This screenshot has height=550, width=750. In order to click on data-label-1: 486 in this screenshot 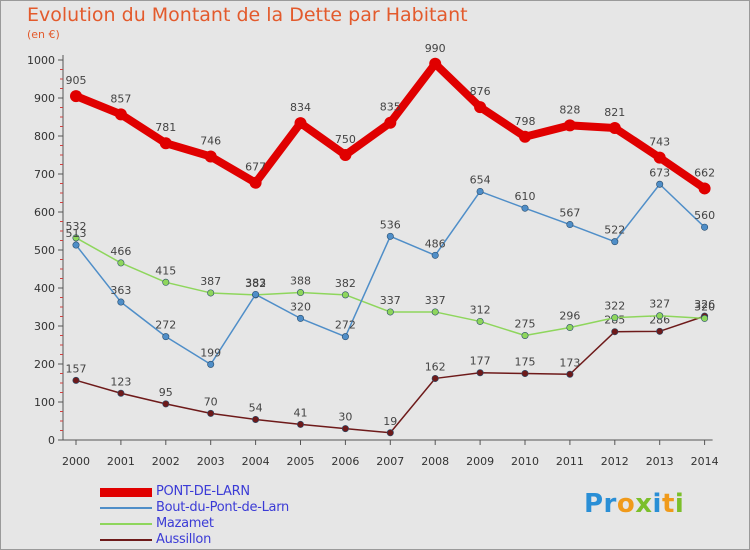, I will do `click(435, 243)`.